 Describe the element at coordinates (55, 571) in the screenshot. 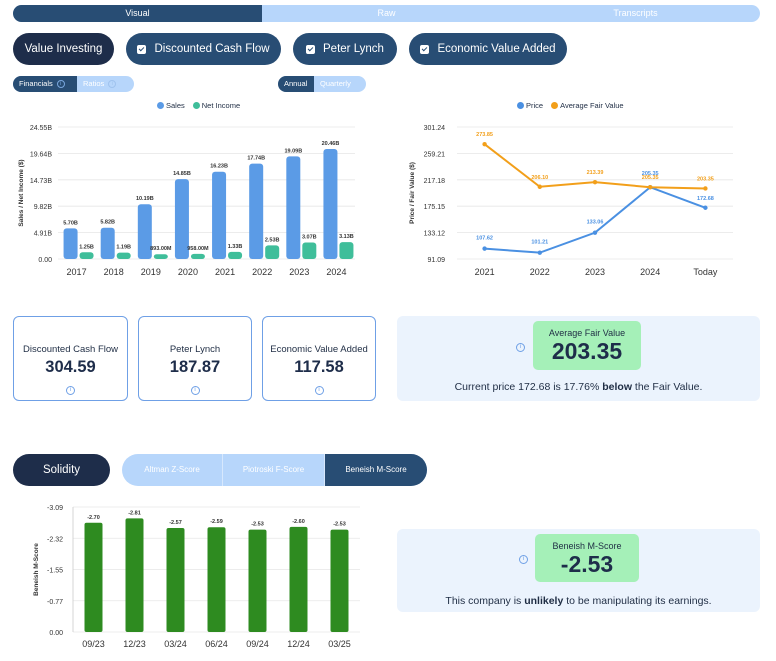

I see `y-tick-label: -1.55` at that location.